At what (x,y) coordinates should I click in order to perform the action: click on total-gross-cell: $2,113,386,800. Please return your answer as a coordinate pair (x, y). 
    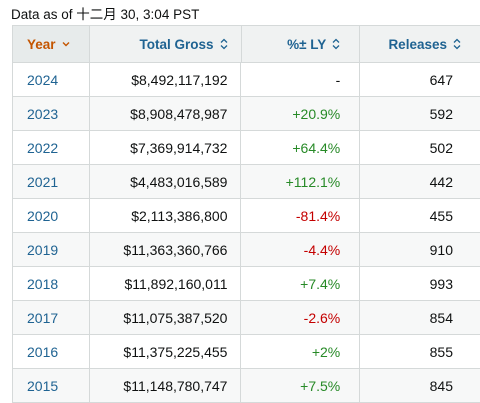
    Looking at the image, I should click on (166, 215).